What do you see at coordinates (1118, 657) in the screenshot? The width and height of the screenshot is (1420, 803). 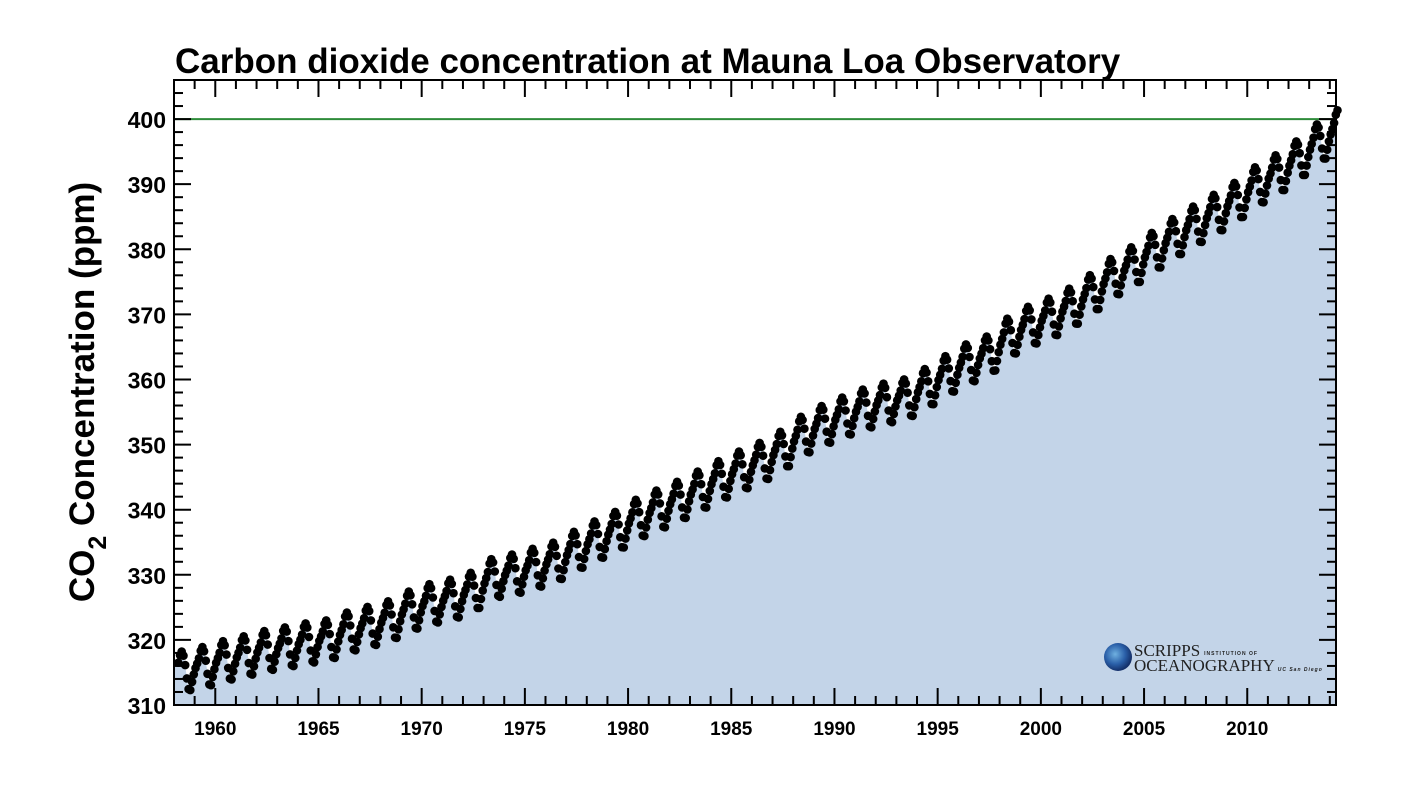 I see `globe-icon` at bounding box center [1118, 657].